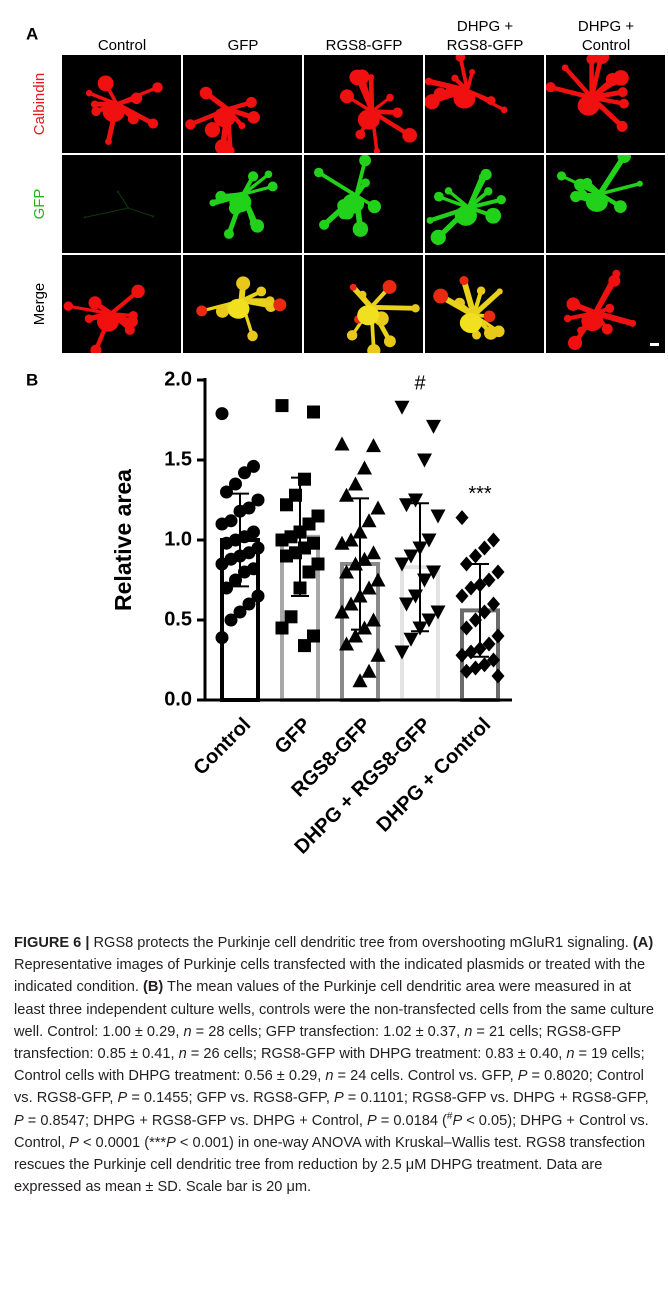  What do you see at coordinates (496, 1098) in the screenshot?
I see `caption-text: = 0.1101; RGS8-GFP vs. DHPG + RGS8-GFP,` at bounding box center [496, 1098].